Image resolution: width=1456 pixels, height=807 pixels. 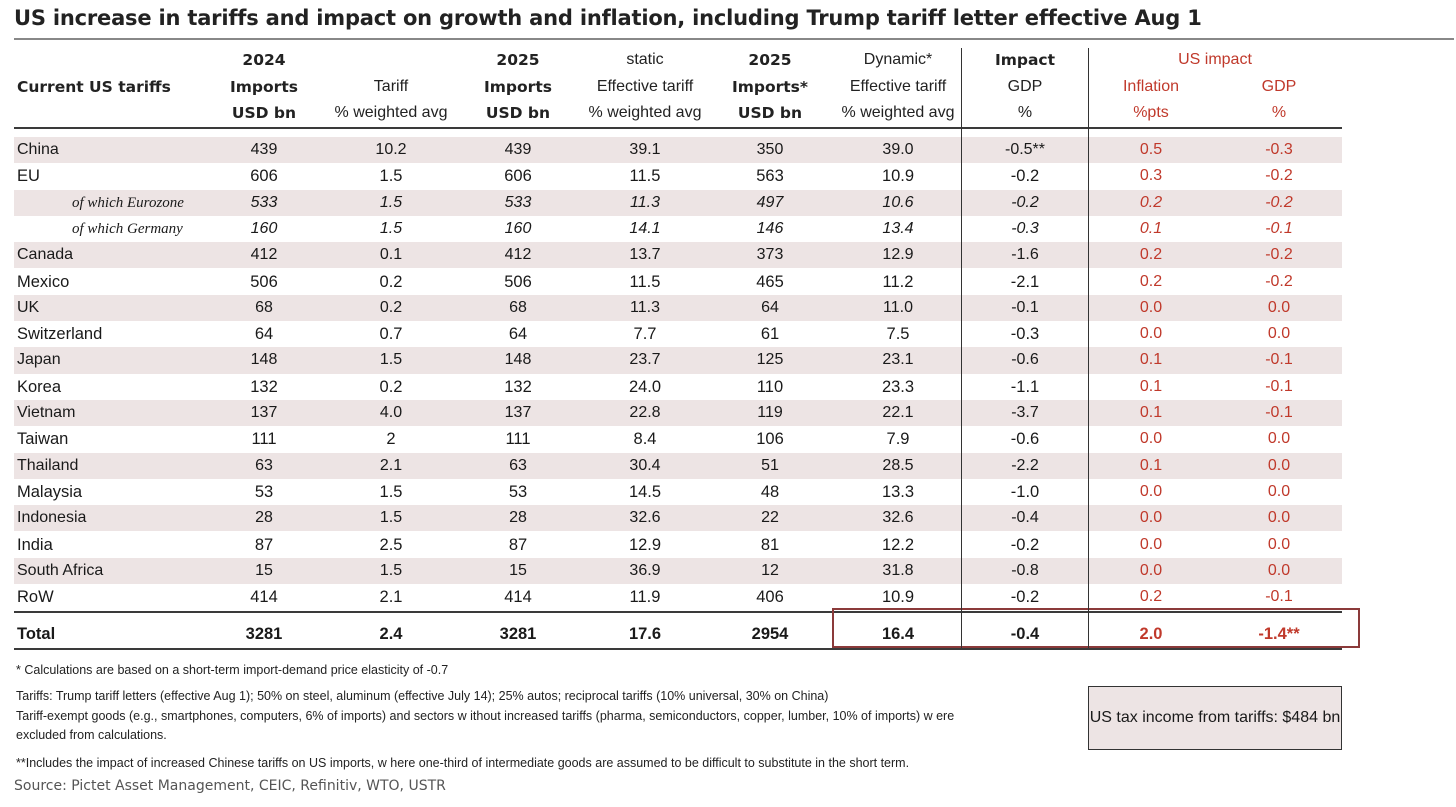 I want to click on cell-gdp-impact: -0.8, so click(x=1025, y=570).